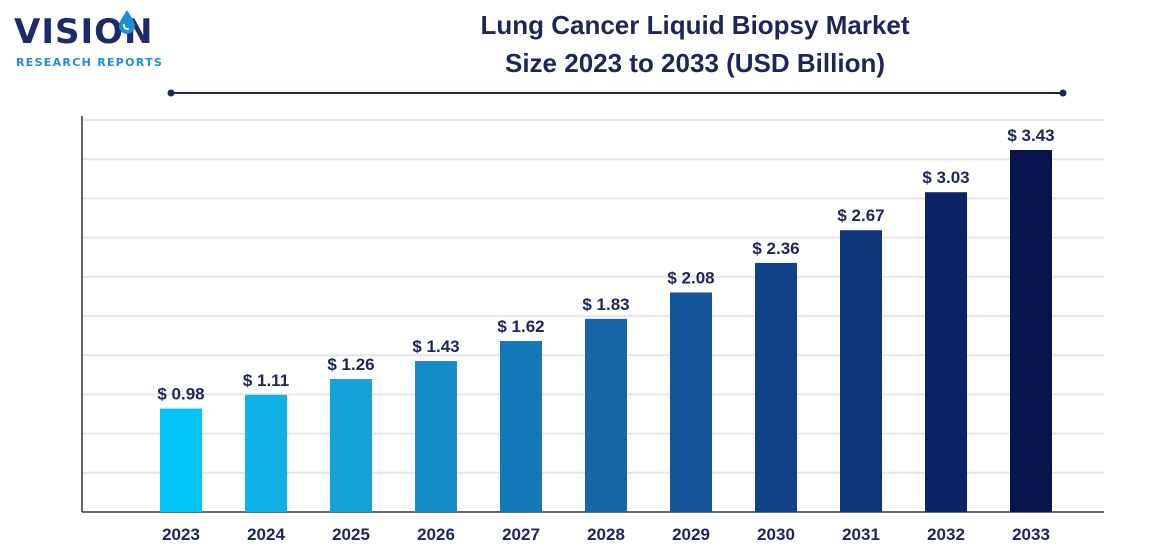 This screenshot has width=1158, height=558. I want to click on bar-2025, so click(351, 445).